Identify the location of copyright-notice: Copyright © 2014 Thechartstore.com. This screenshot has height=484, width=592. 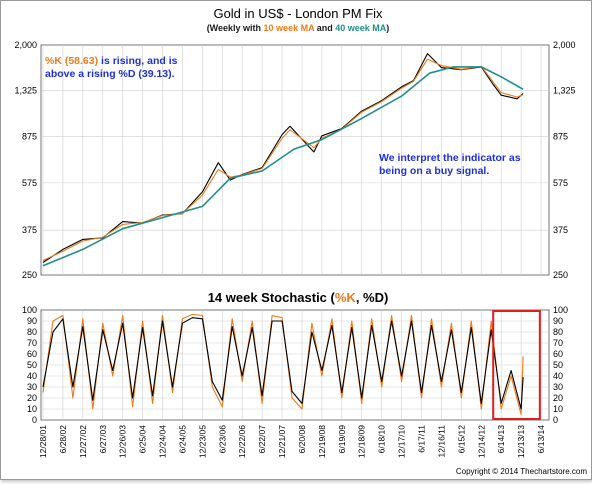
(521, 471).